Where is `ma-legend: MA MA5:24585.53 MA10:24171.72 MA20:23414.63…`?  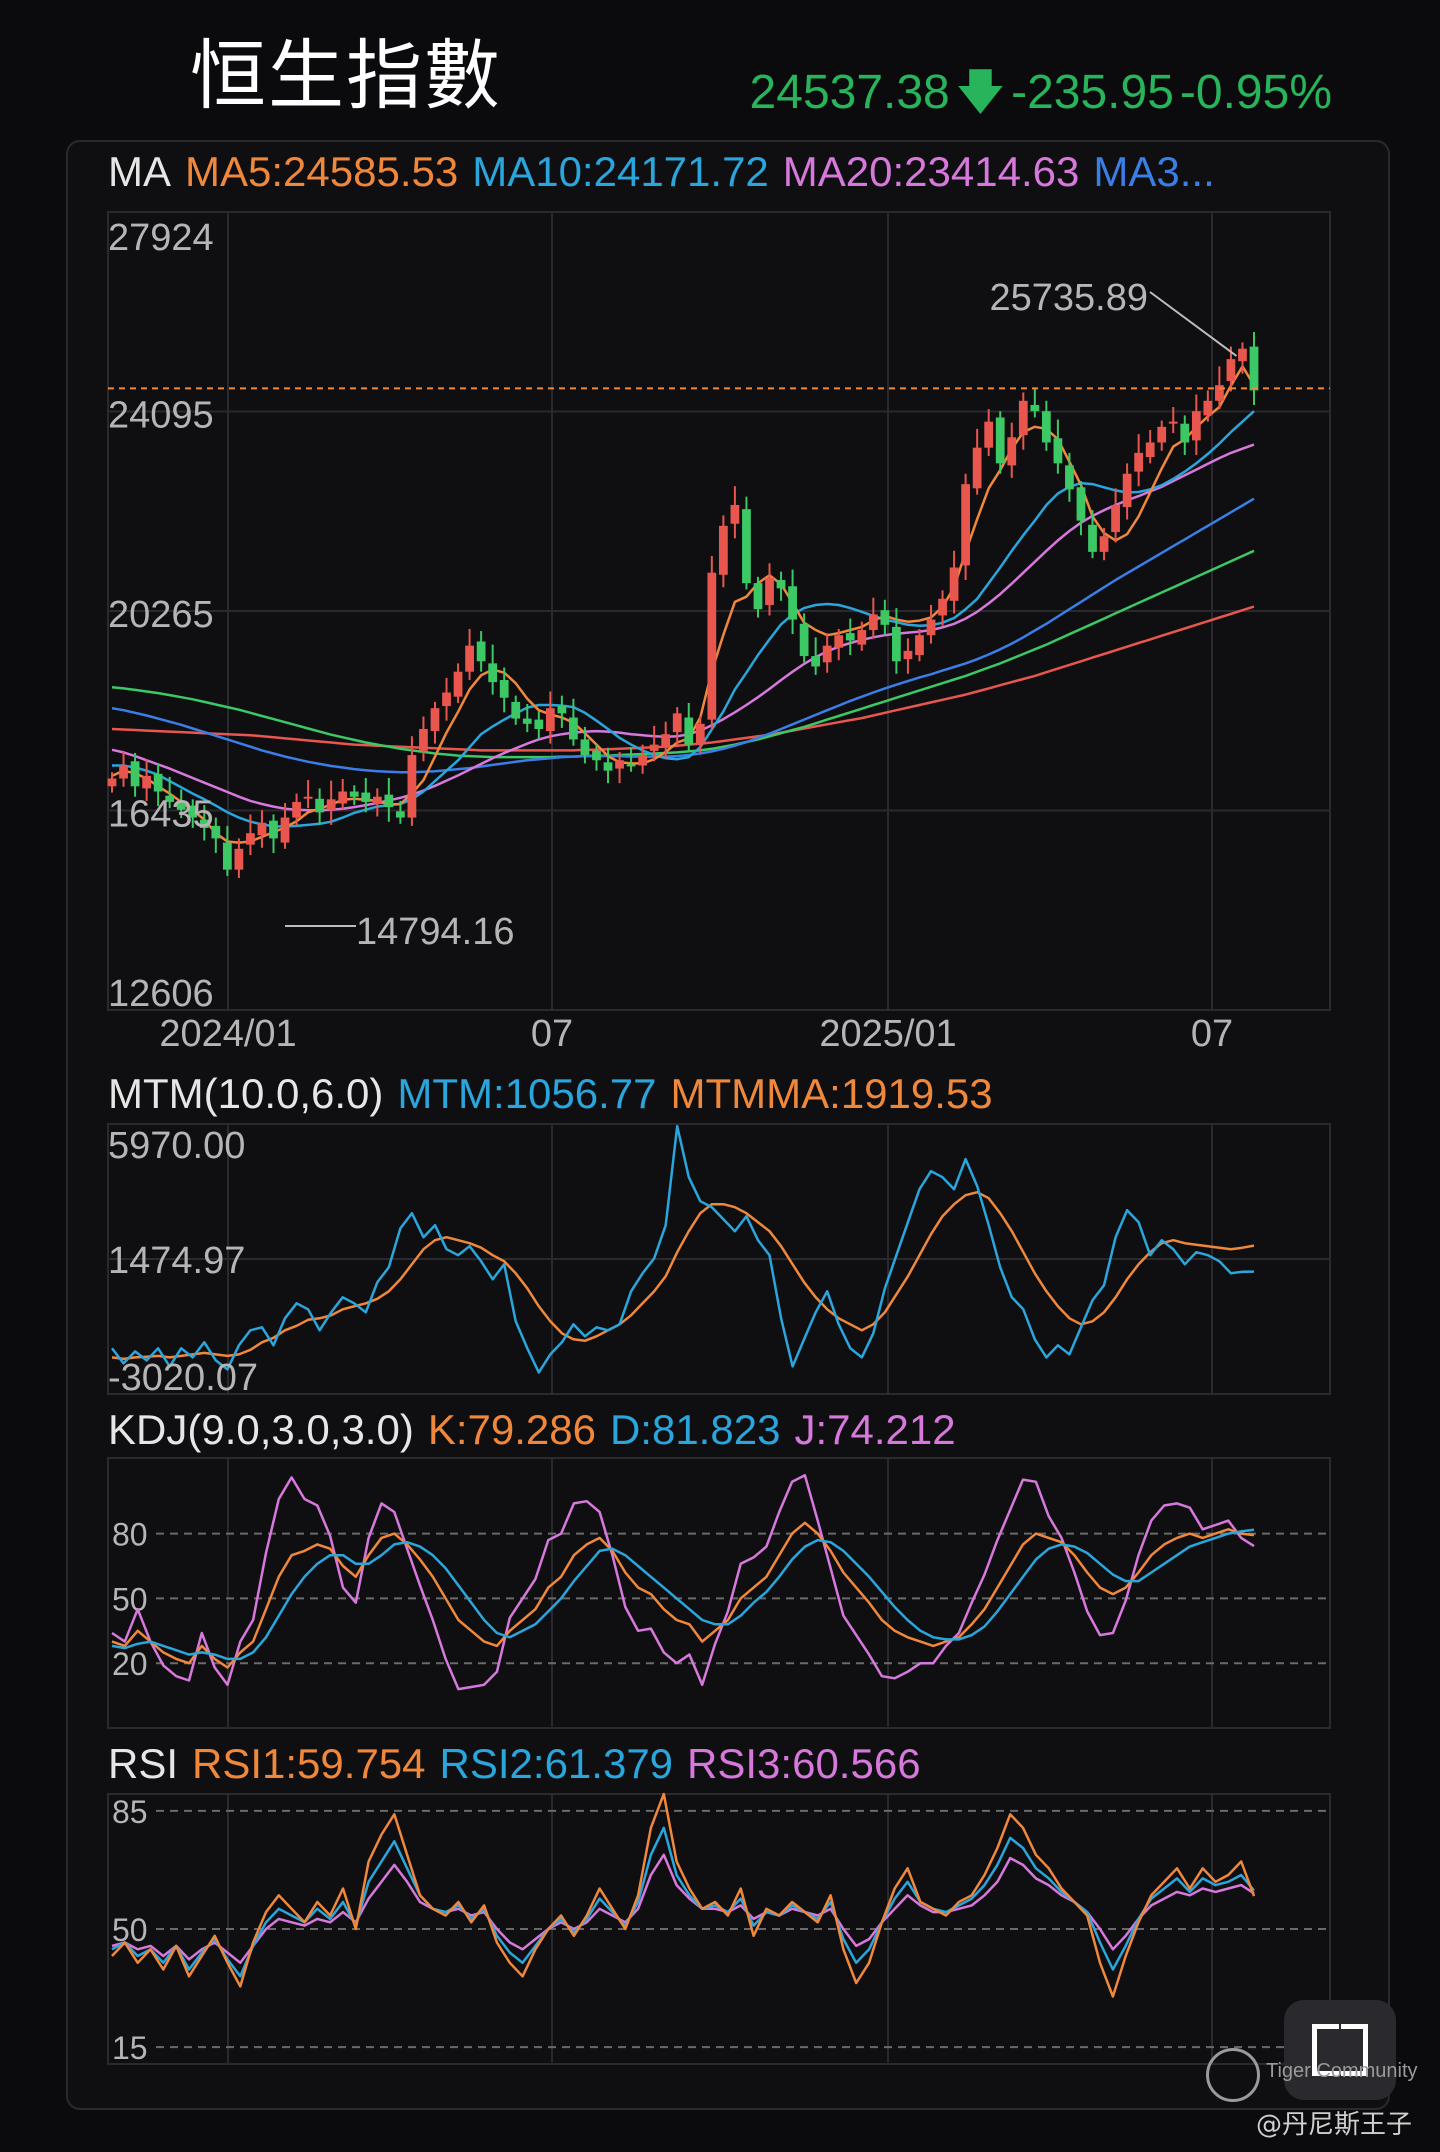
ma-legend: MA MA5:24585.53 MA10:24171.72 MA20:23414.63… is located at coordinates (668, 172).